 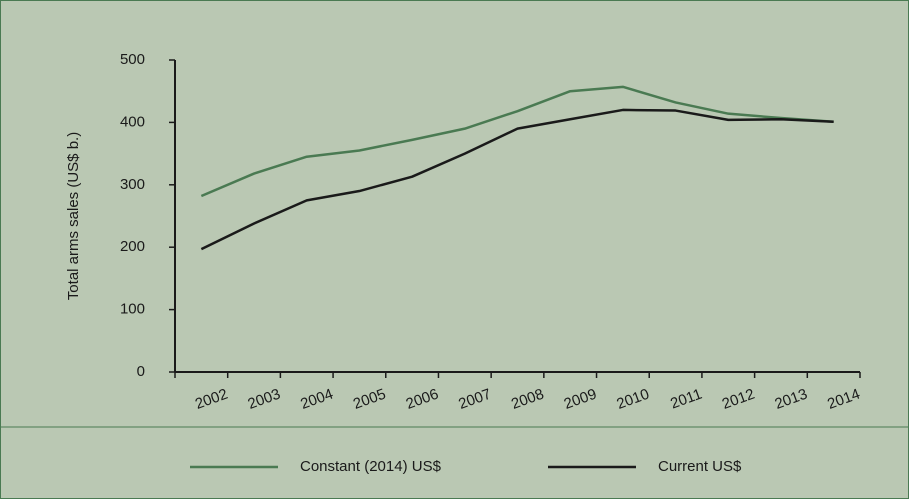 I want to click on legend-label: Constant (2014) US$, so click(x=371, y=466).